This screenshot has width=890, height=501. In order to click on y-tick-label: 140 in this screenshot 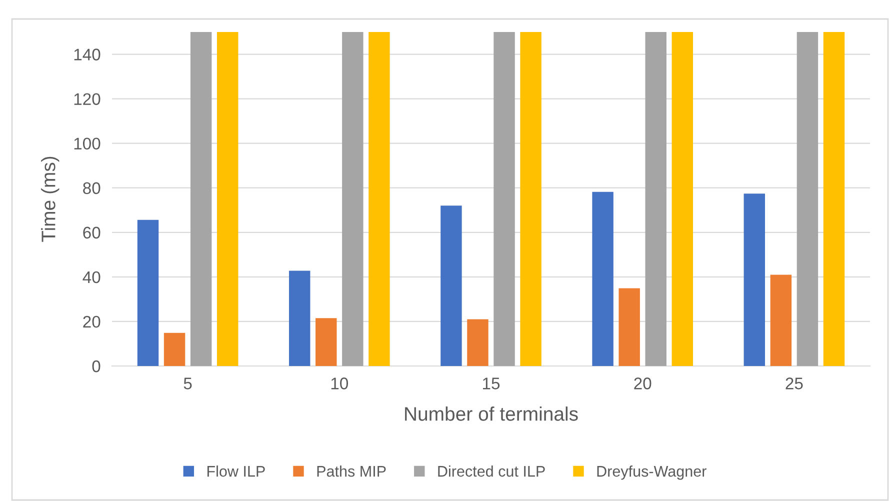, I will do `click(87, 54)`.